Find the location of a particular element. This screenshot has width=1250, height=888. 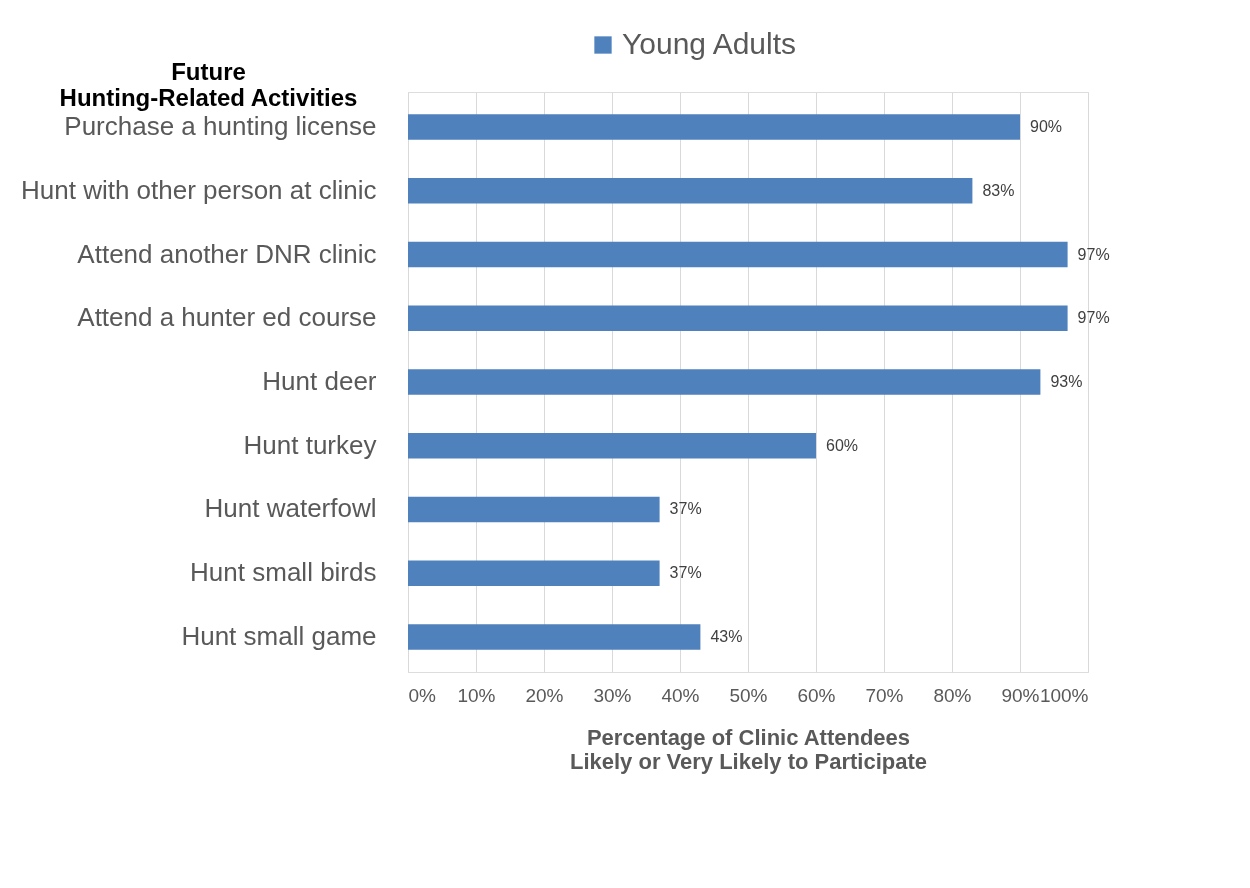

x-tick-label: 100% is located at coordinates (1064, 695).